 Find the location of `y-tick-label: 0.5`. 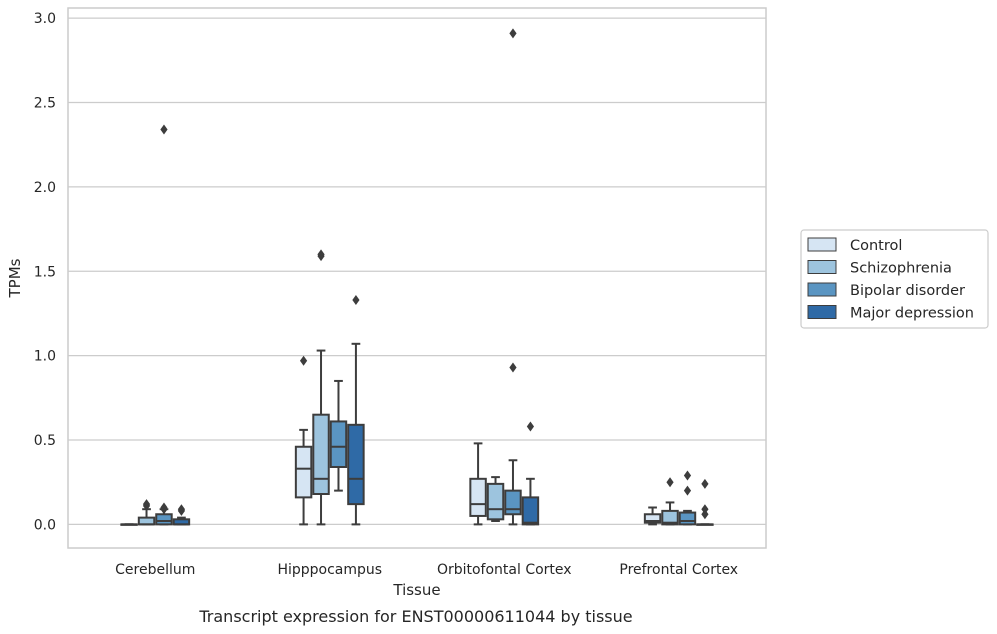

y-tick-label: 0.5 is located at coordinates (45, 441).